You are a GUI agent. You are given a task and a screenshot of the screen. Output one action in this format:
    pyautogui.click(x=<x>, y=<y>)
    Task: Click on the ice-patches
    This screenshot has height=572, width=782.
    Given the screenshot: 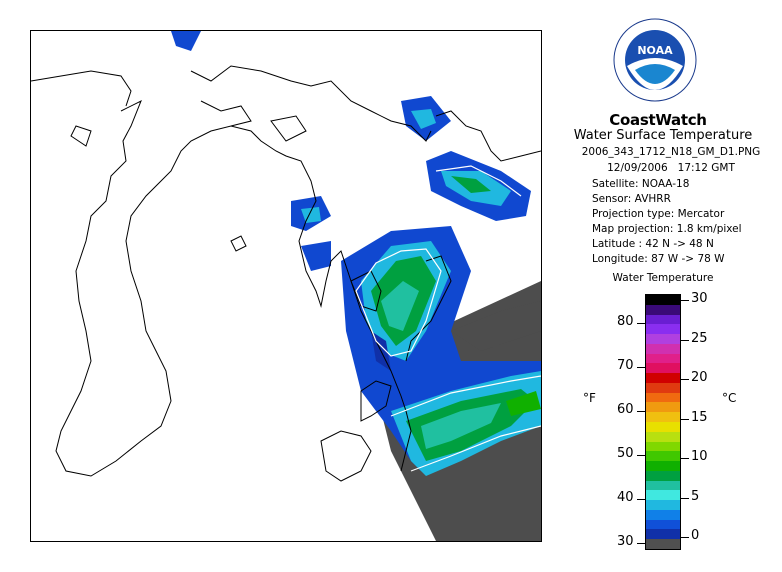 What is the action you would take?
    pyautogui.click(x=473, y=263)
    